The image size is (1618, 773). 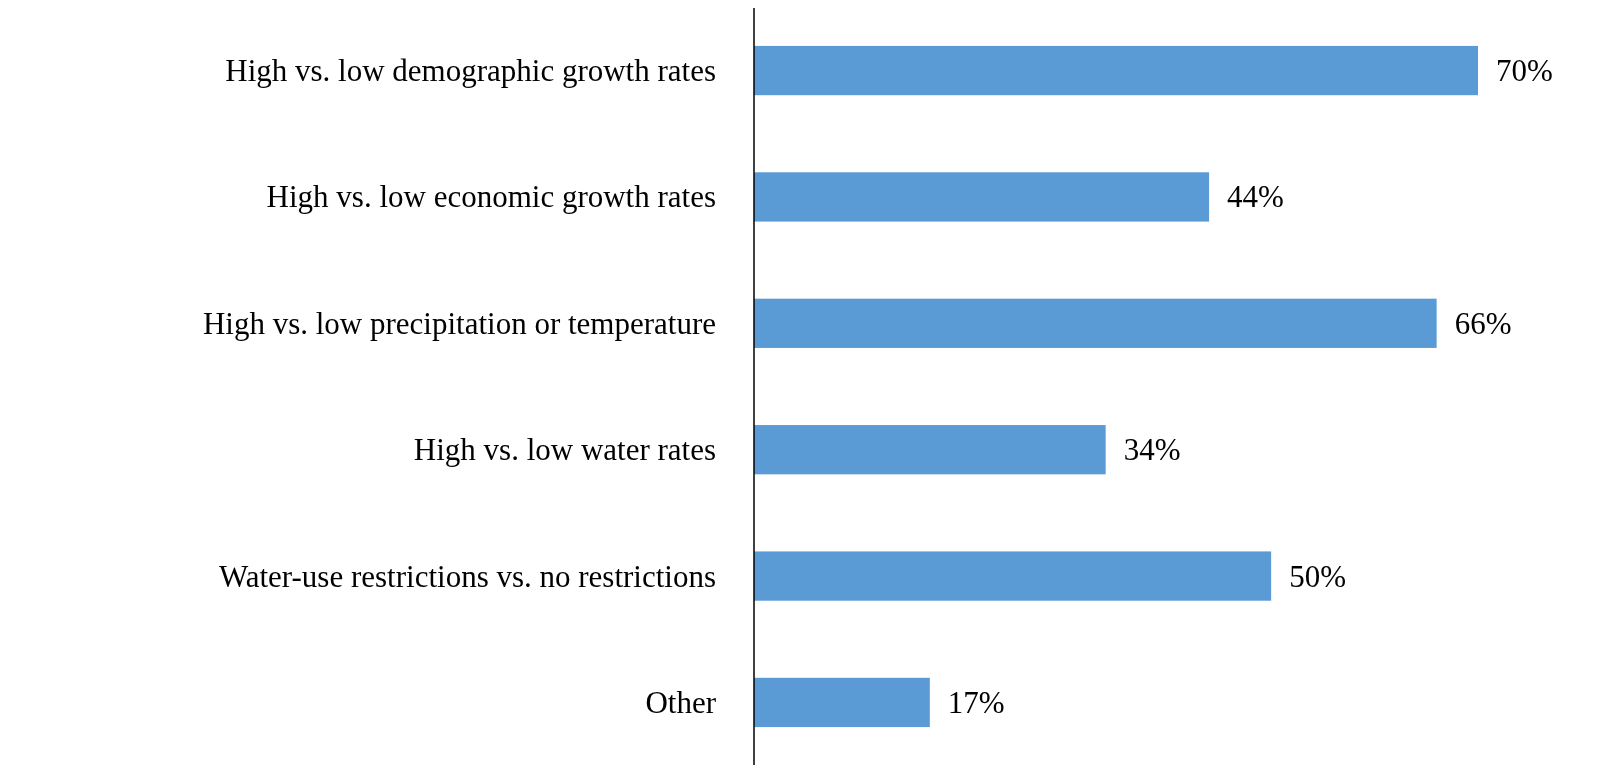 I want to click on data-label: 34%, so click(x=1152, y=450).